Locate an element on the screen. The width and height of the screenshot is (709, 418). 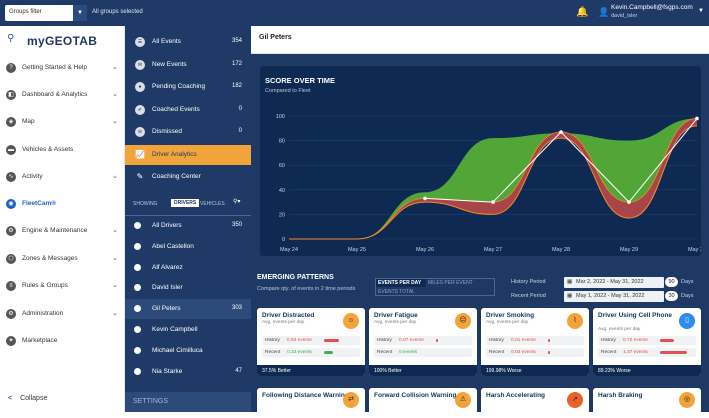
settings-button: SETTINGS is located at coordinates (188, 402).